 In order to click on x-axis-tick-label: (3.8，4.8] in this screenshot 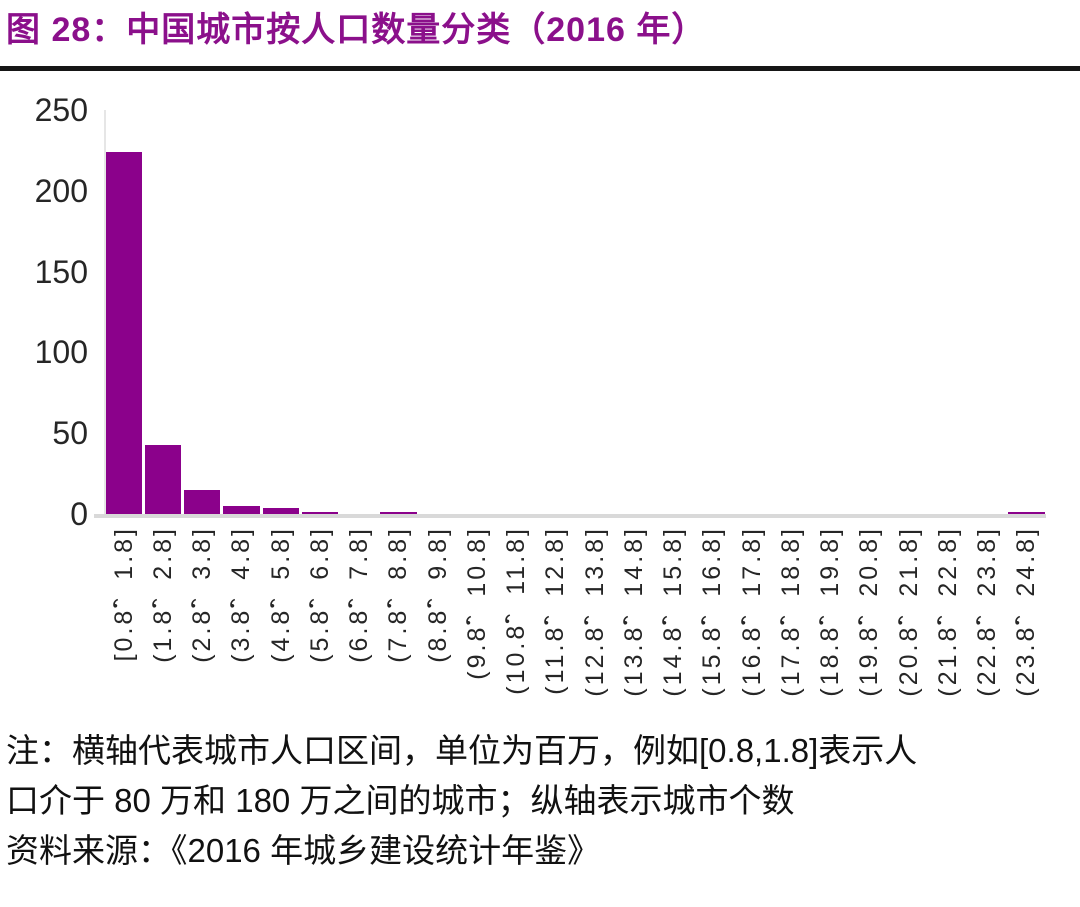, I will do `click(241, 594)`.